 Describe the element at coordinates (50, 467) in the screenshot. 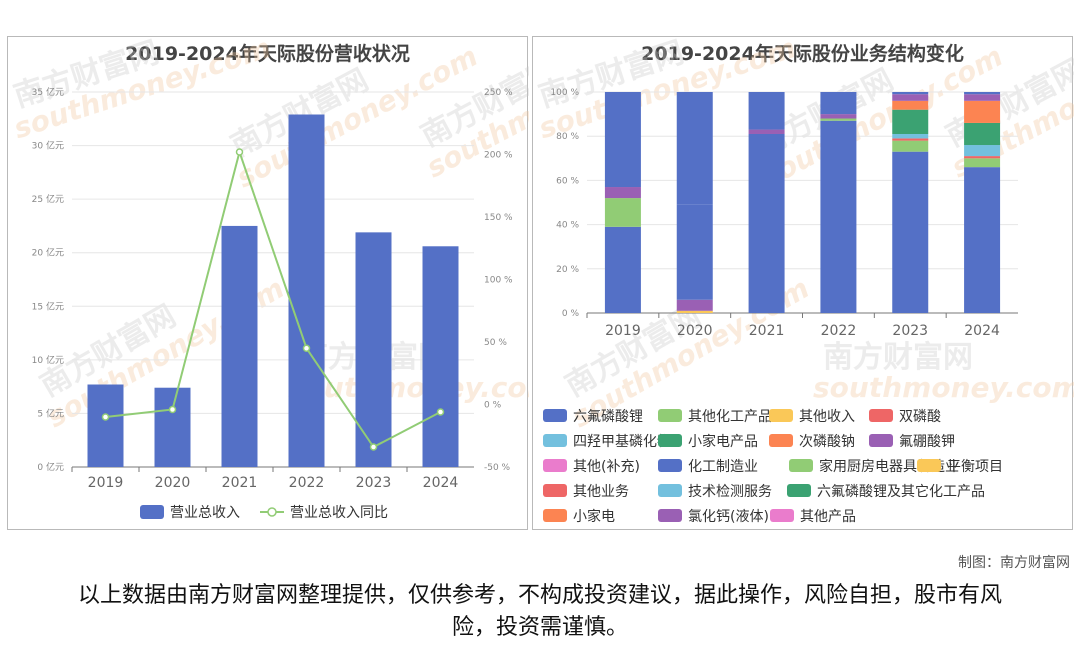

I see `y-left-tick-label: 0 亿元` at that location.